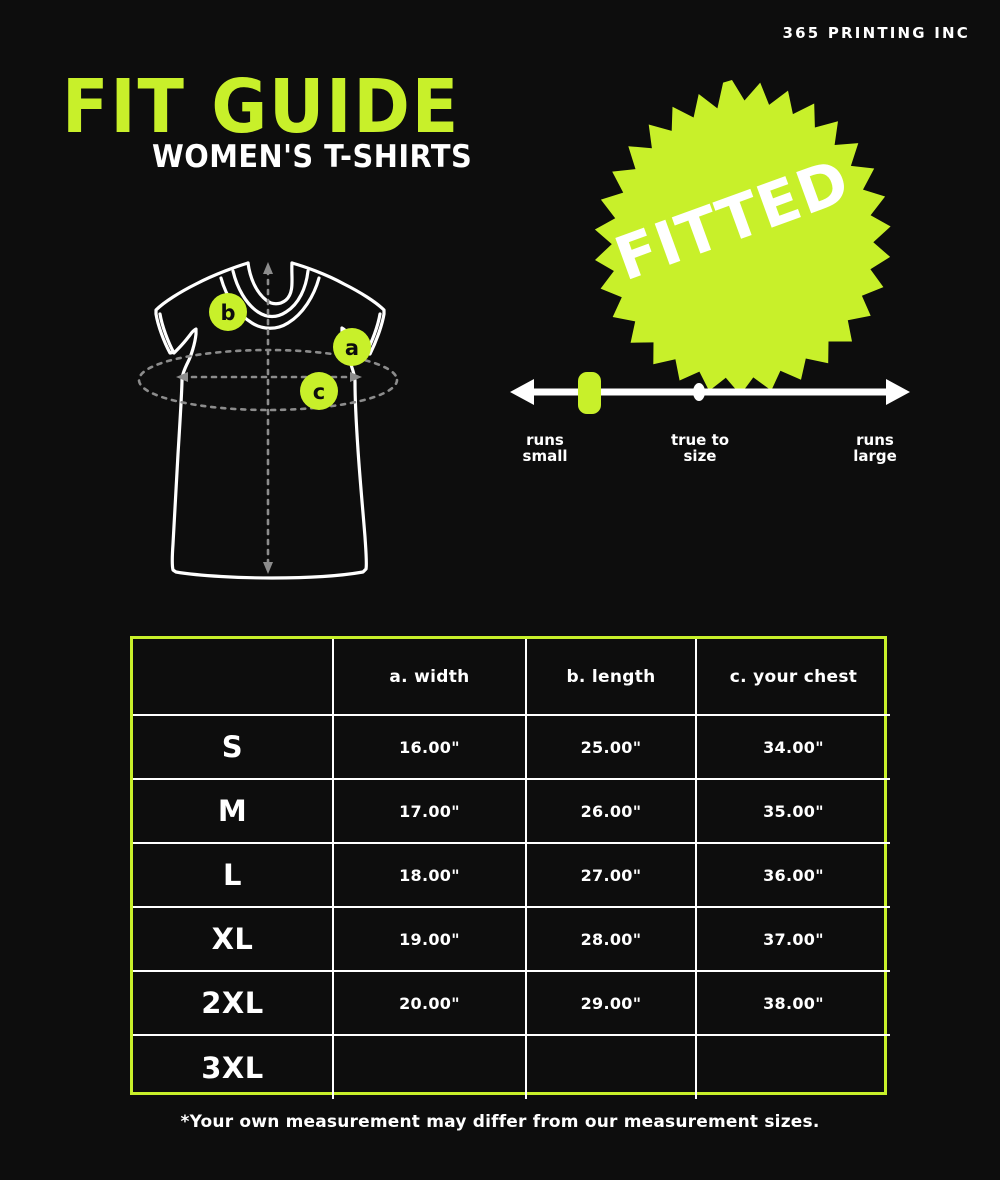 The height and width of the screenshot is (1180, 1000). Describe the element at coordinates (742, 237) in the screenshot. I see `starburst-icon` at that location.